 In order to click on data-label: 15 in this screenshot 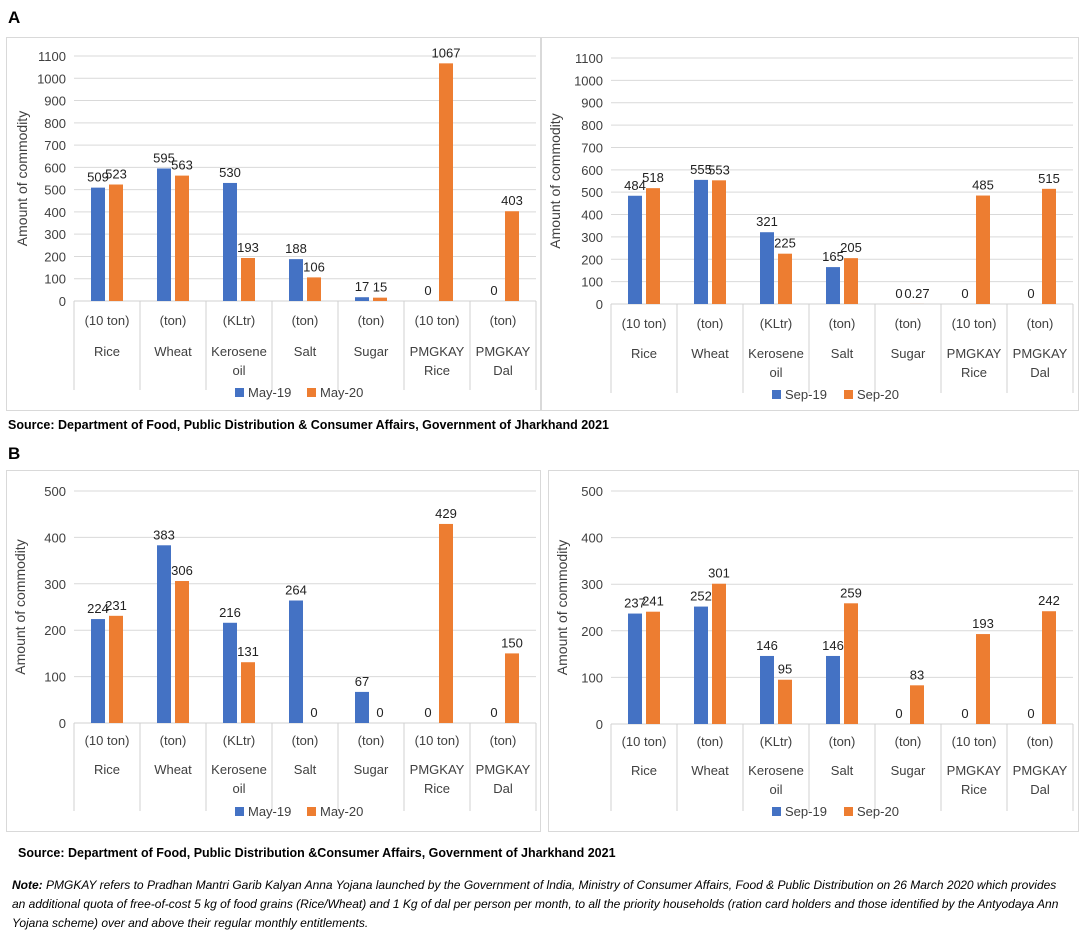, I will do `click(380, 287)`.